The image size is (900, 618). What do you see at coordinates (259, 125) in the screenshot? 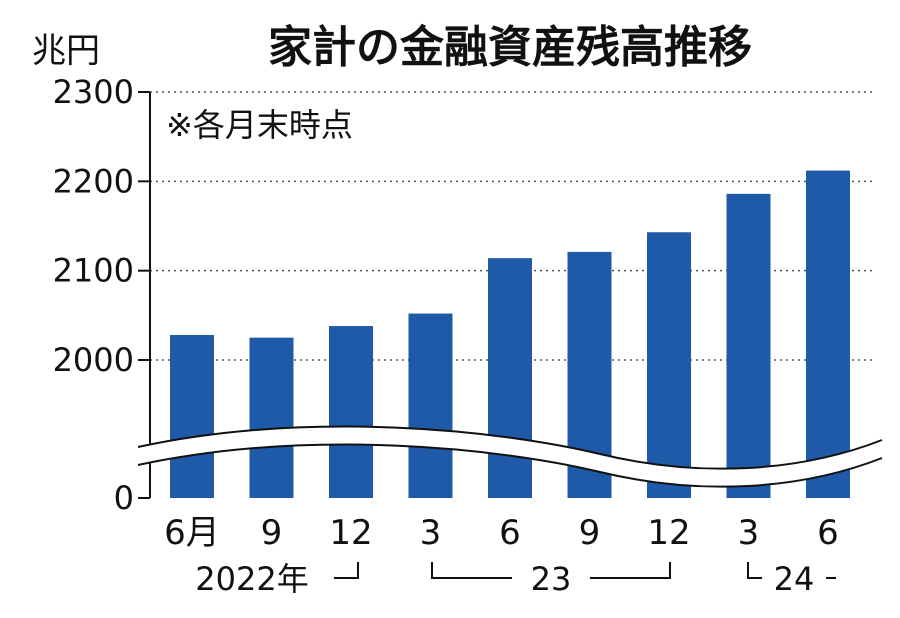
I see `note-label: ※各月末時点` at bounding box center [259, 125].